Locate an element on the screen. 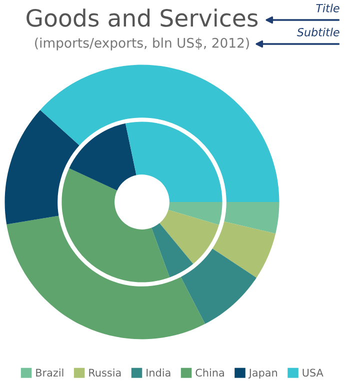 The image size is (345, 388). legend-label: China is located at coordinates (210, 372).